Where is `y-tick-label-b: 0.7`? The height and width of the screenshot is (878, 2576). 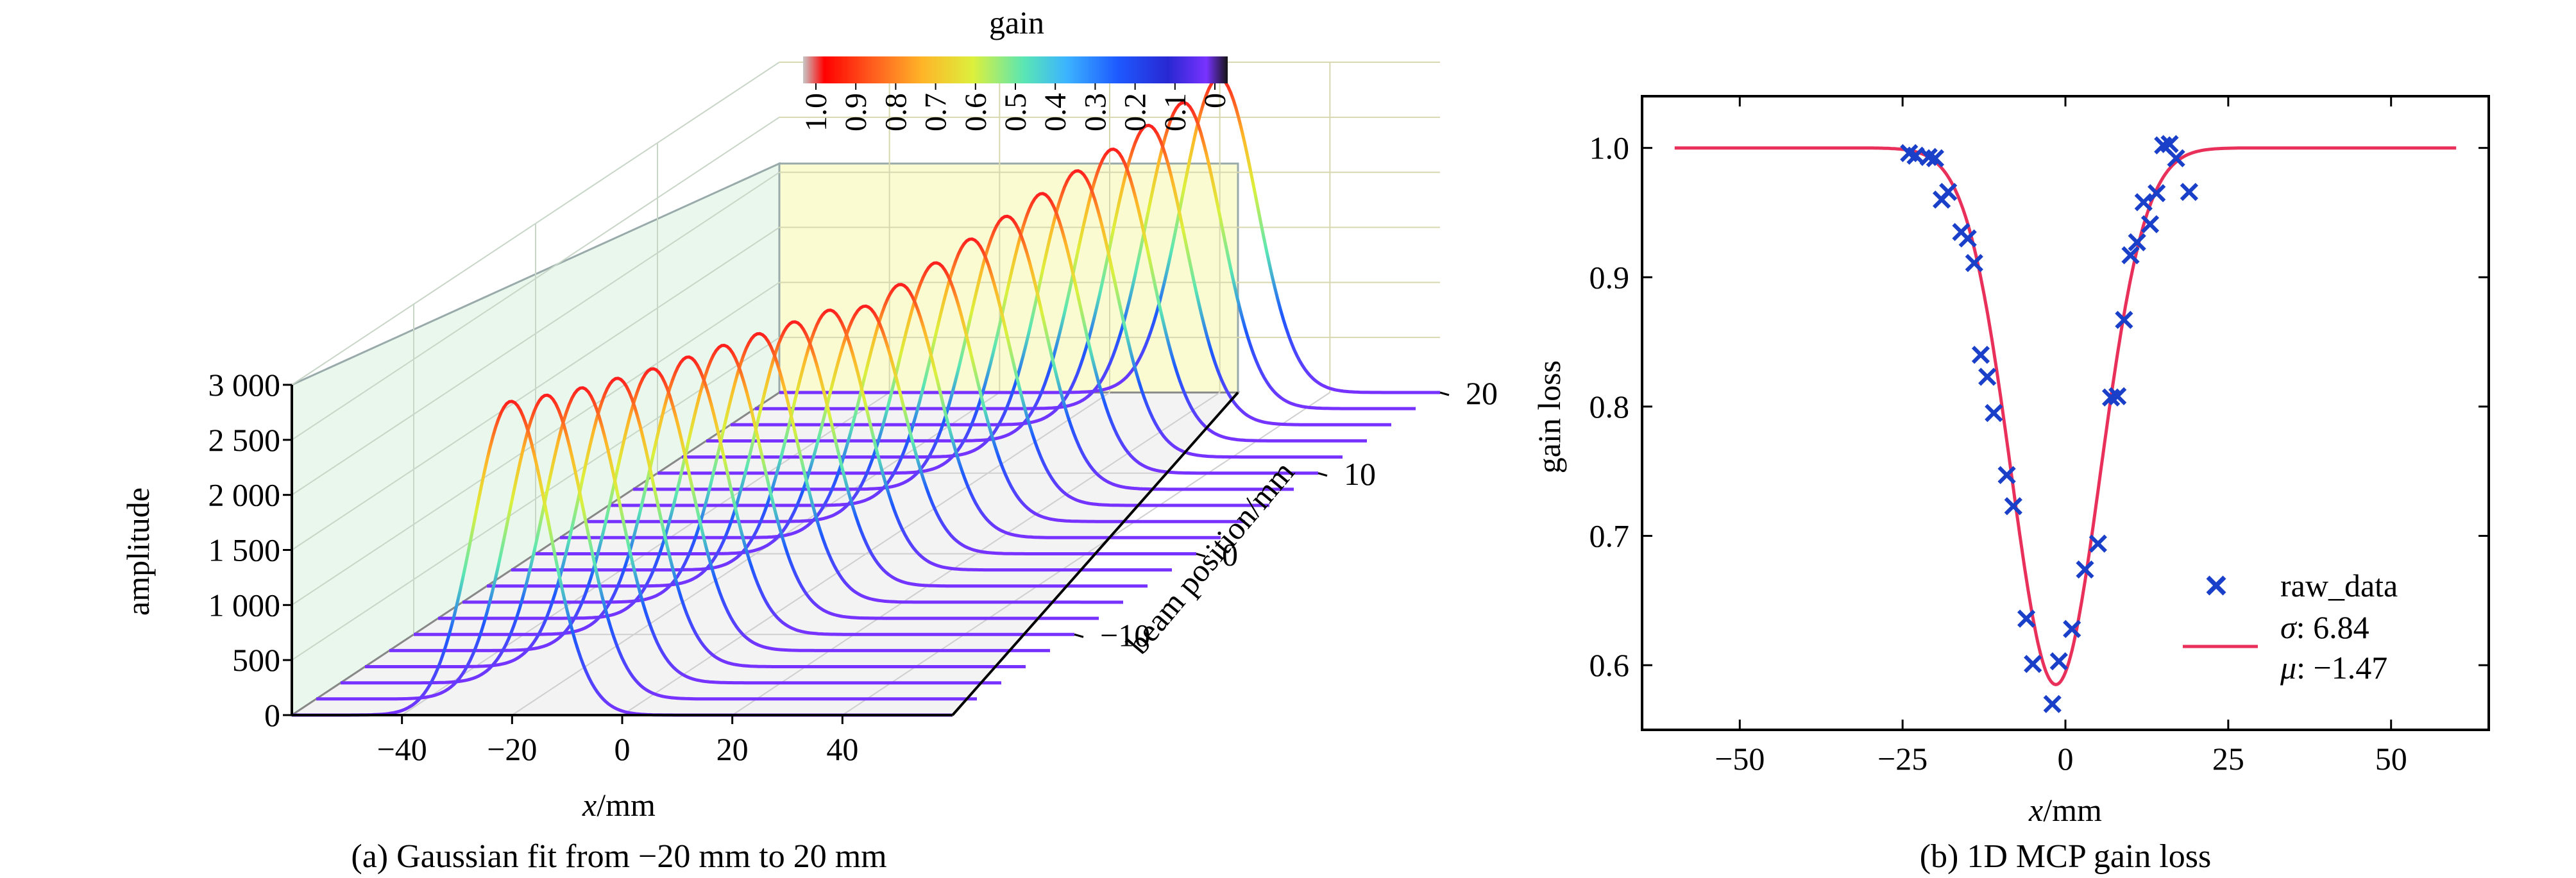
y-tick-label-b: 0.7 is located at coordinates (1609, 536).